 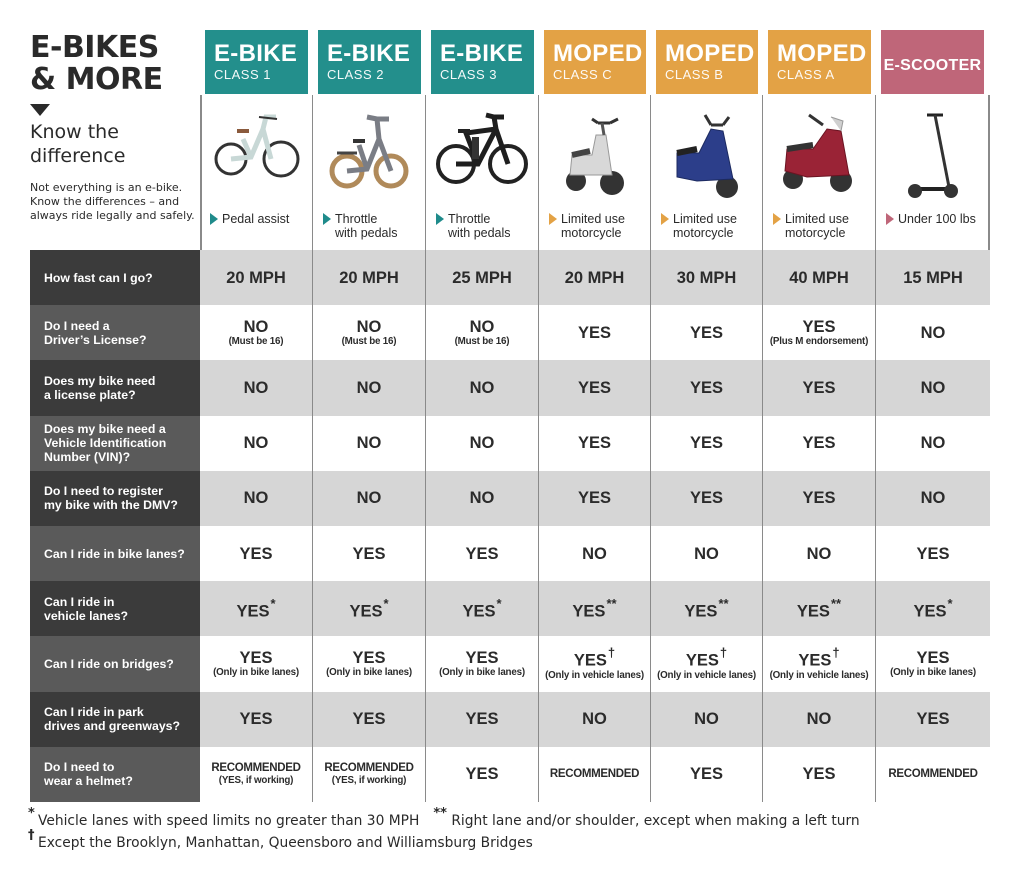 What do you see at coordinates (40, 110) in the screenshot?
I see `triangle-down-icon` at bounding box center [40, 110].